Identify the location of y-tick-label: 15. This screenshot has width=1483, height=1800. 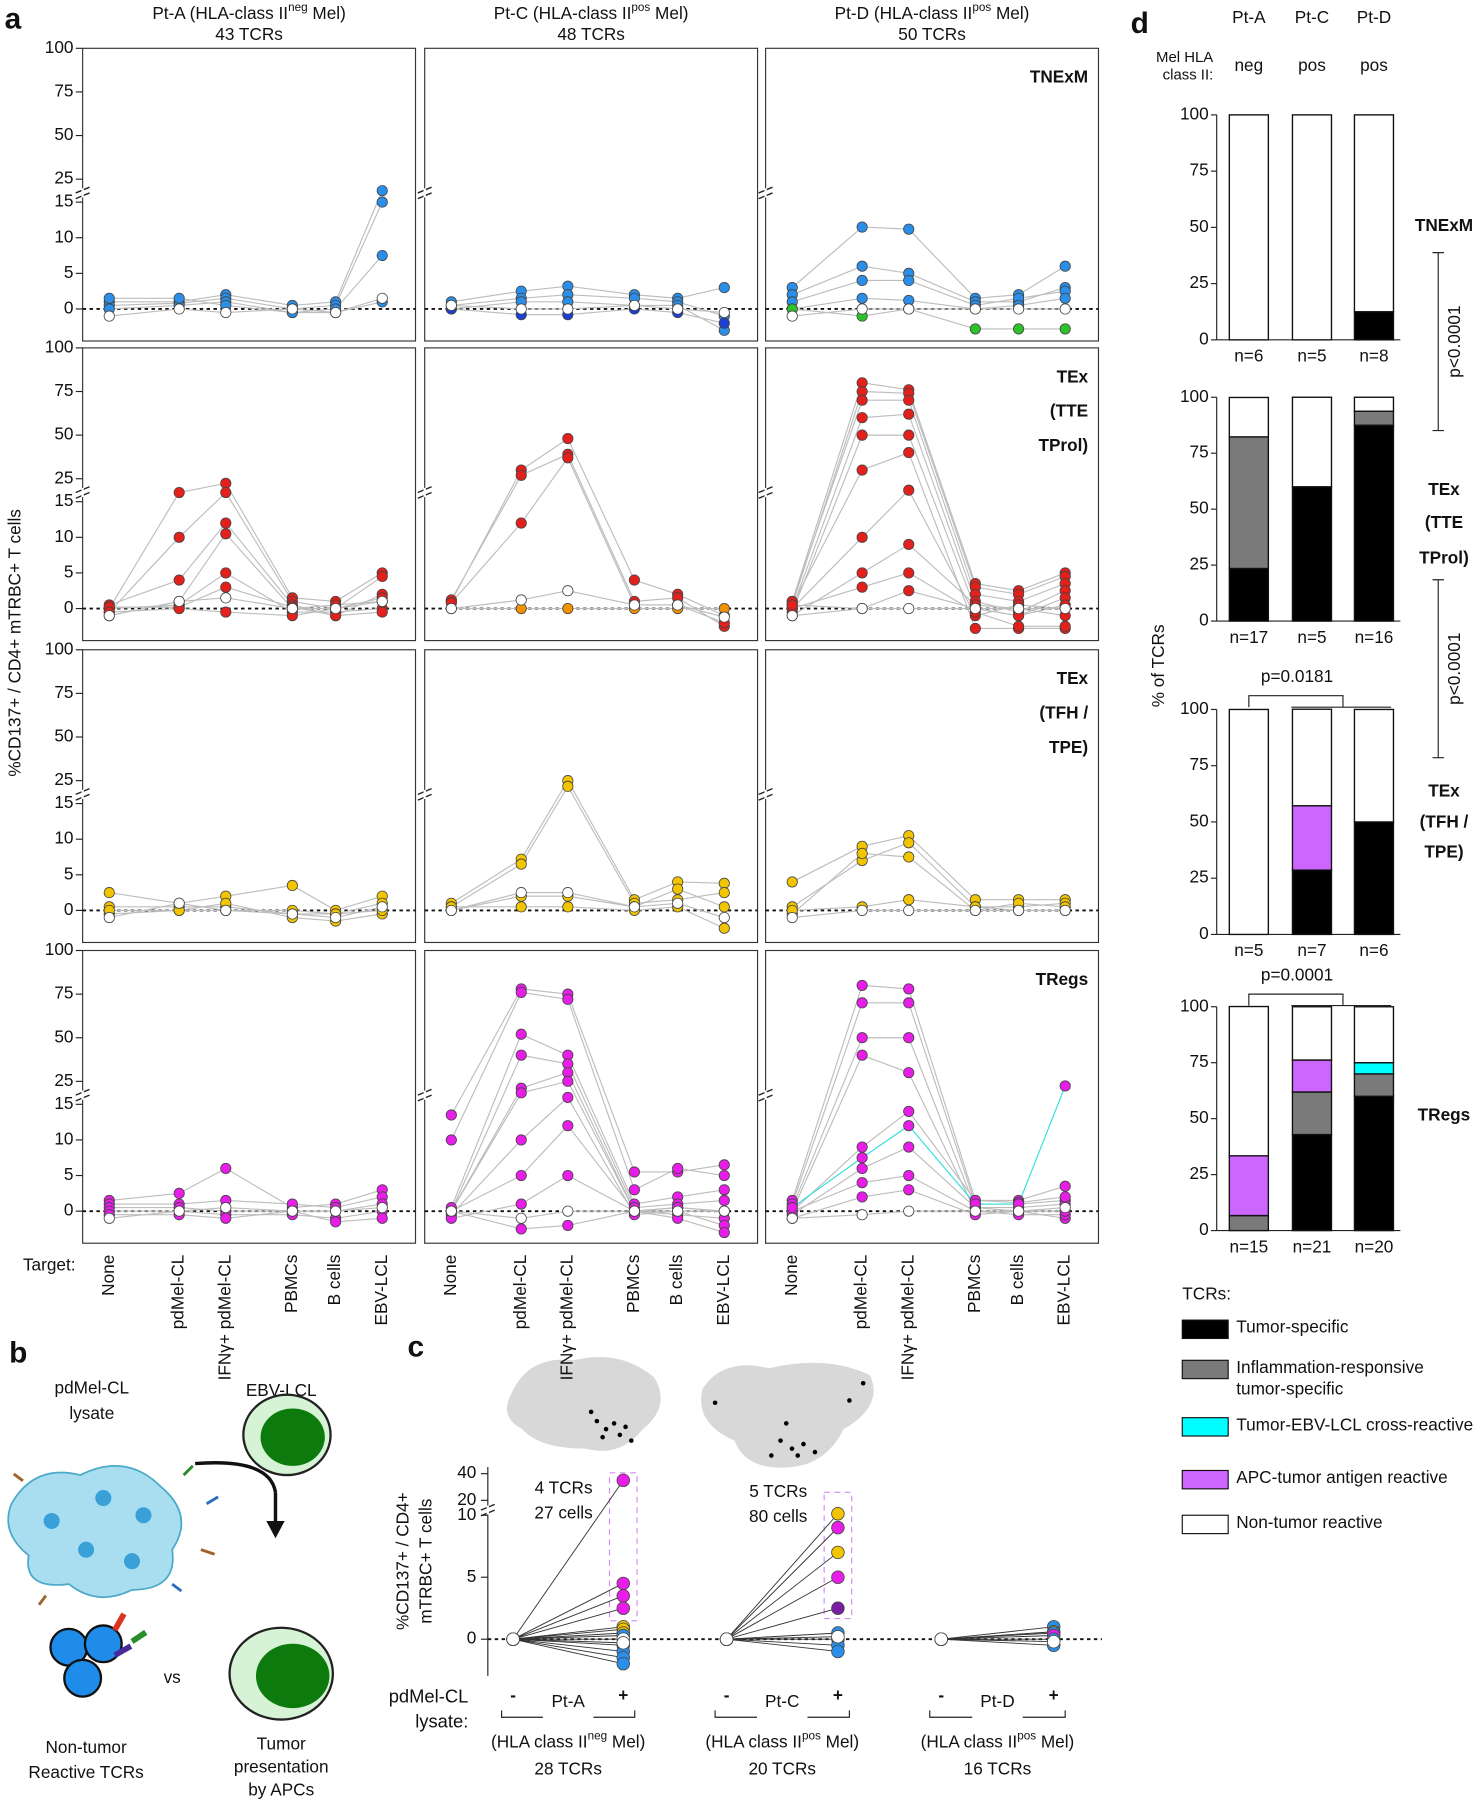
(63, 500).